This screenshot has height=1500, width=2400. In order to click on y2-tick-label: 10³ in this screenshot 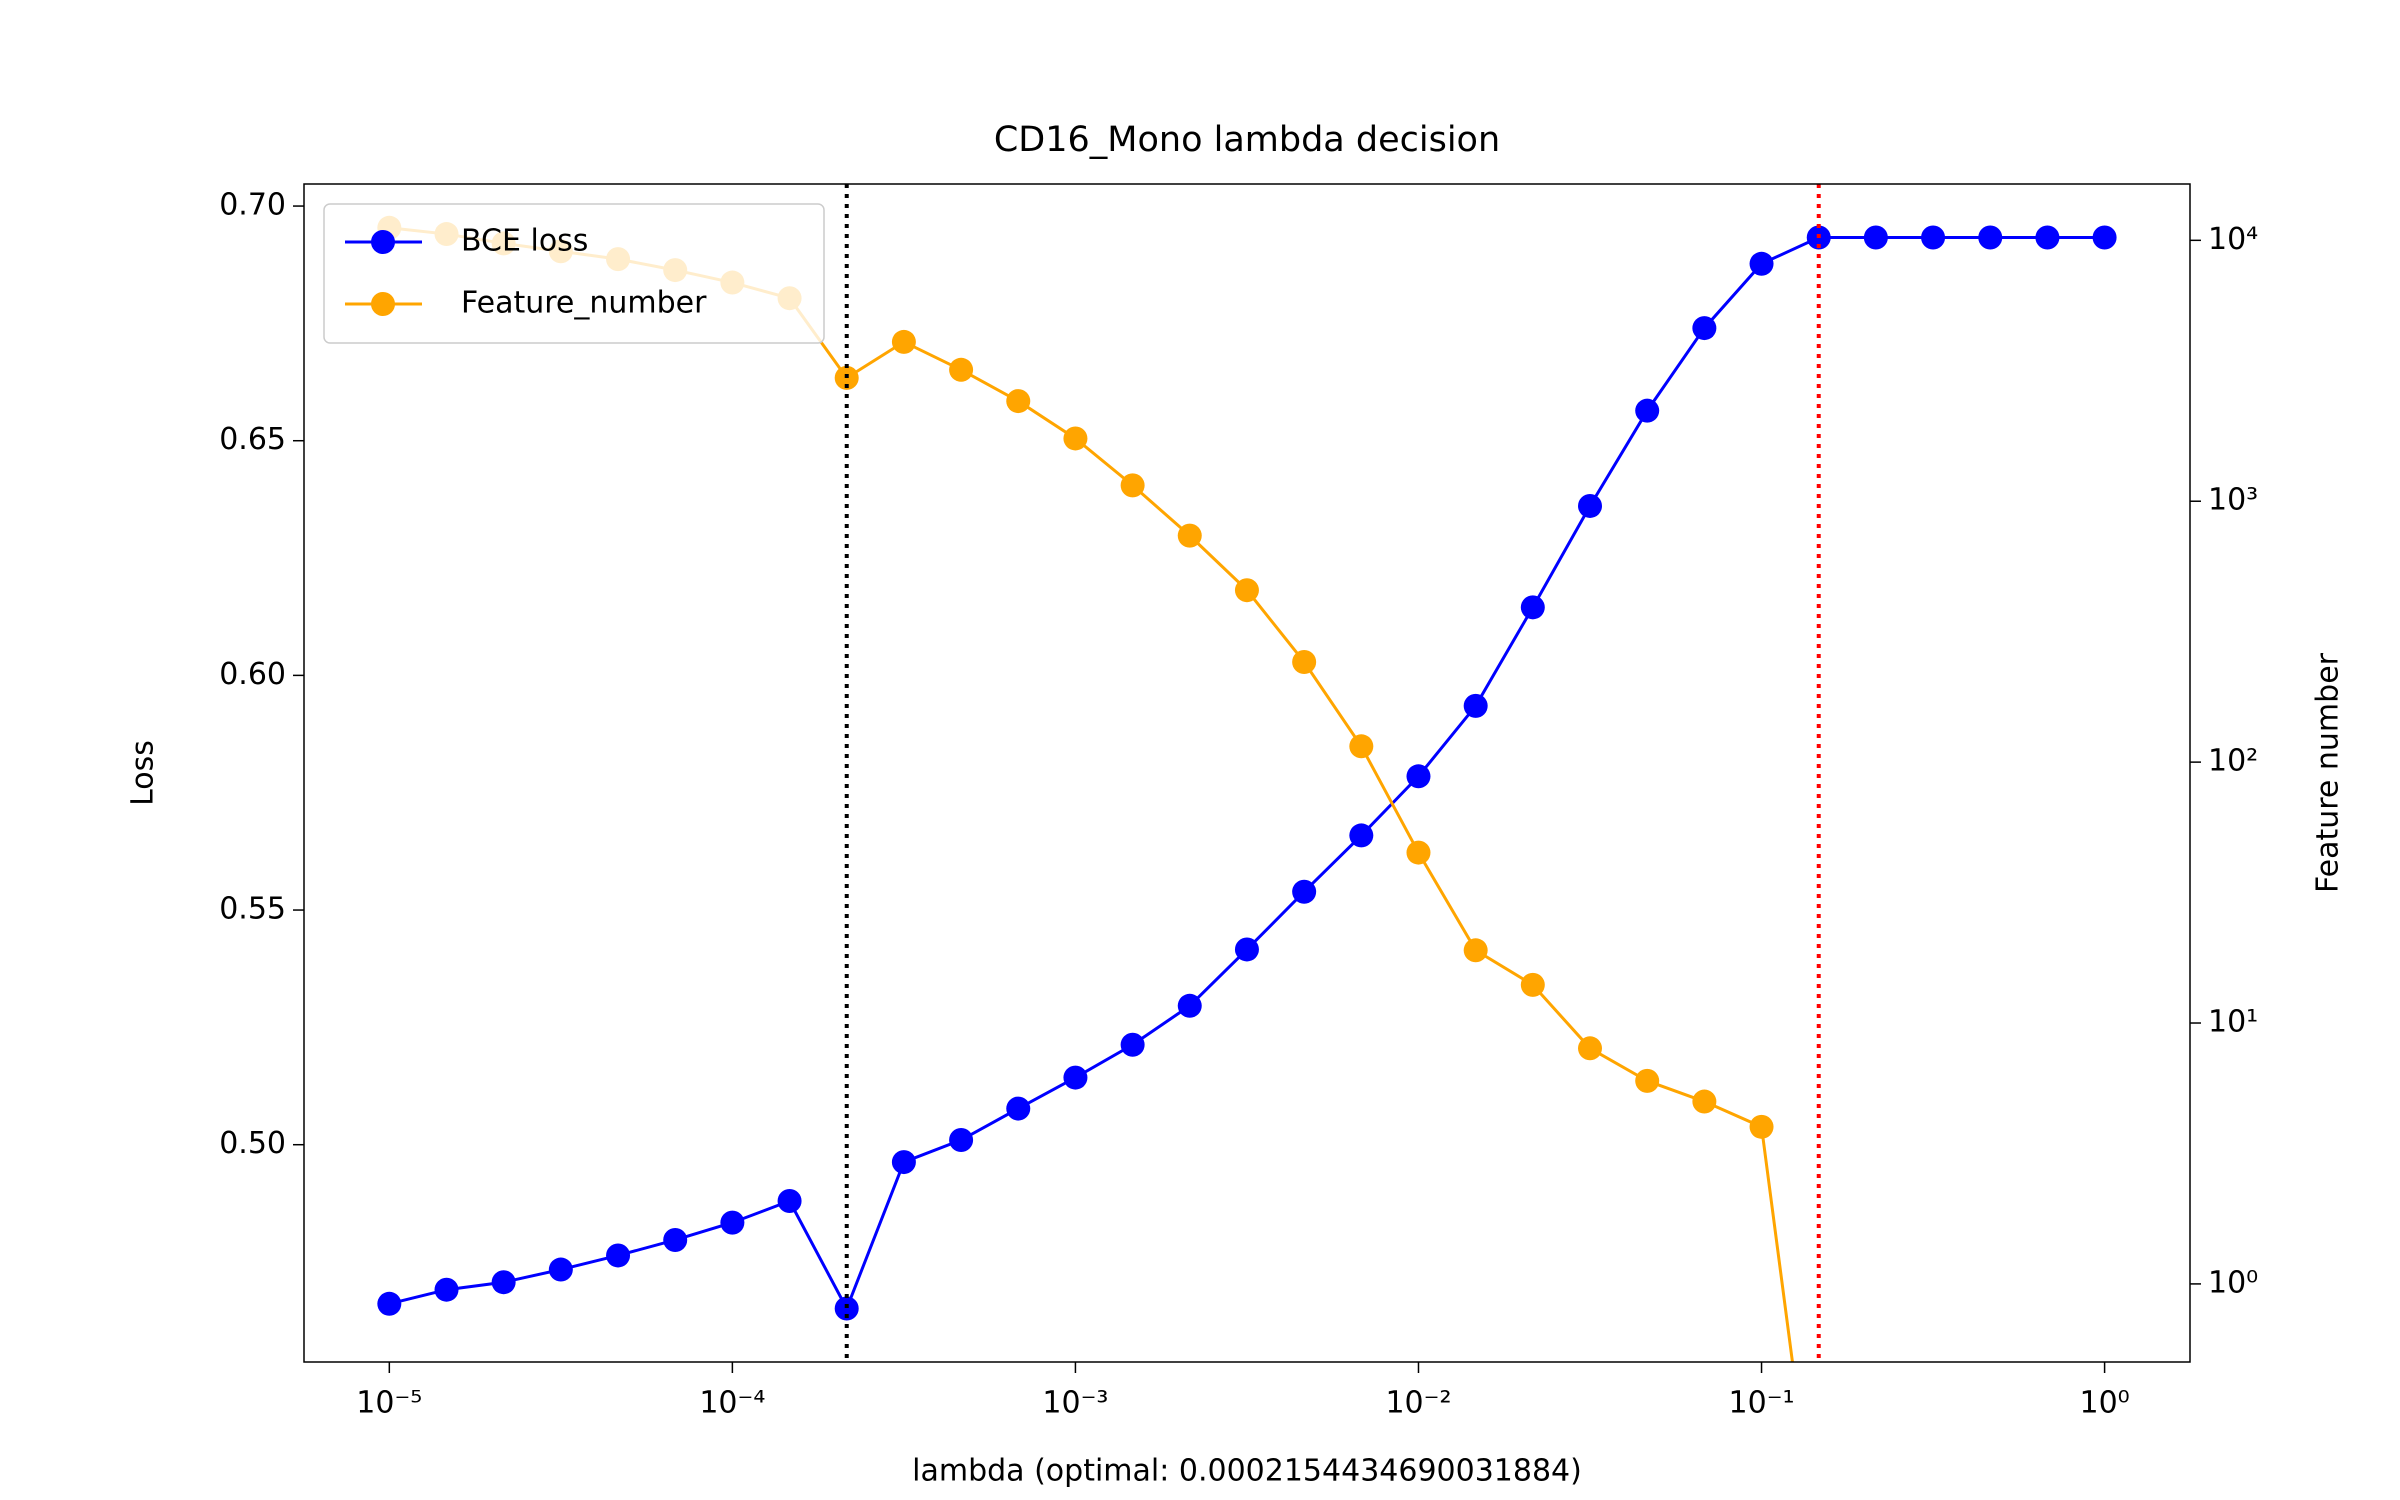, I will do `click(2233, 500)`.